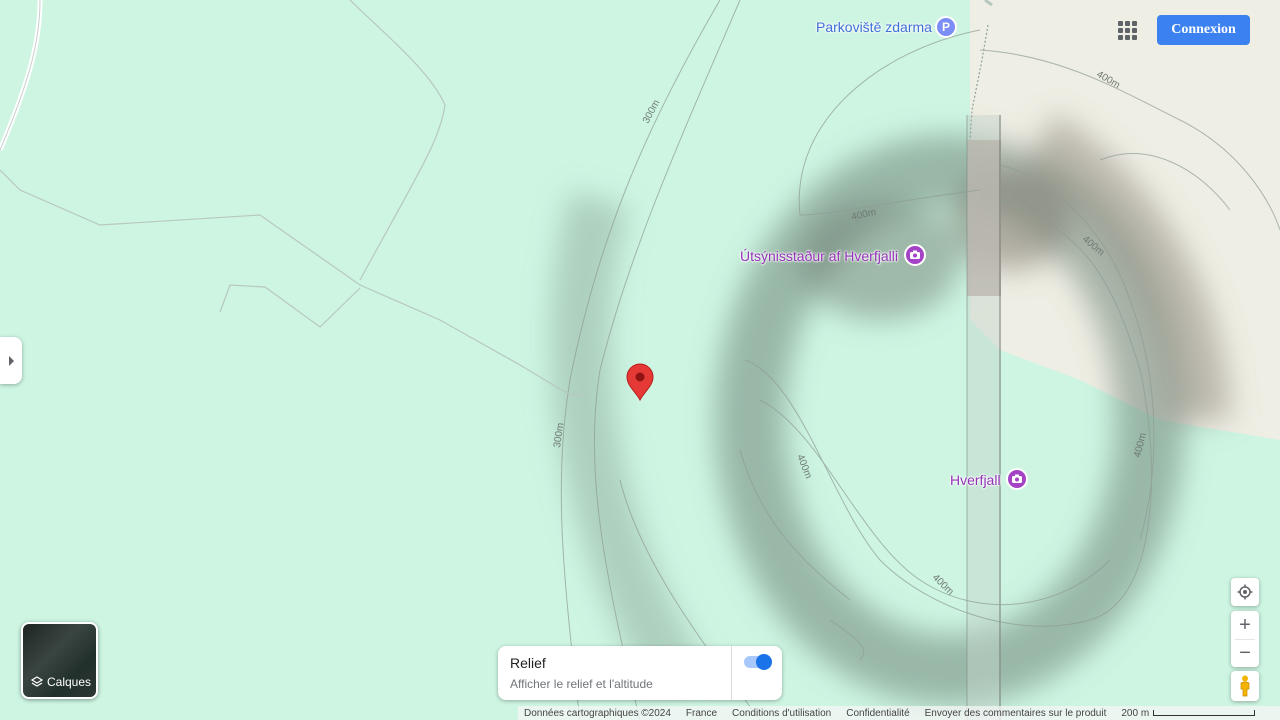 The height and width of the screenshot is (720, 1280). What do you see at coordinates (1245, 624) in the screenshot?
I see `zoom-in-button: +` at bounding box center [1245, 624].